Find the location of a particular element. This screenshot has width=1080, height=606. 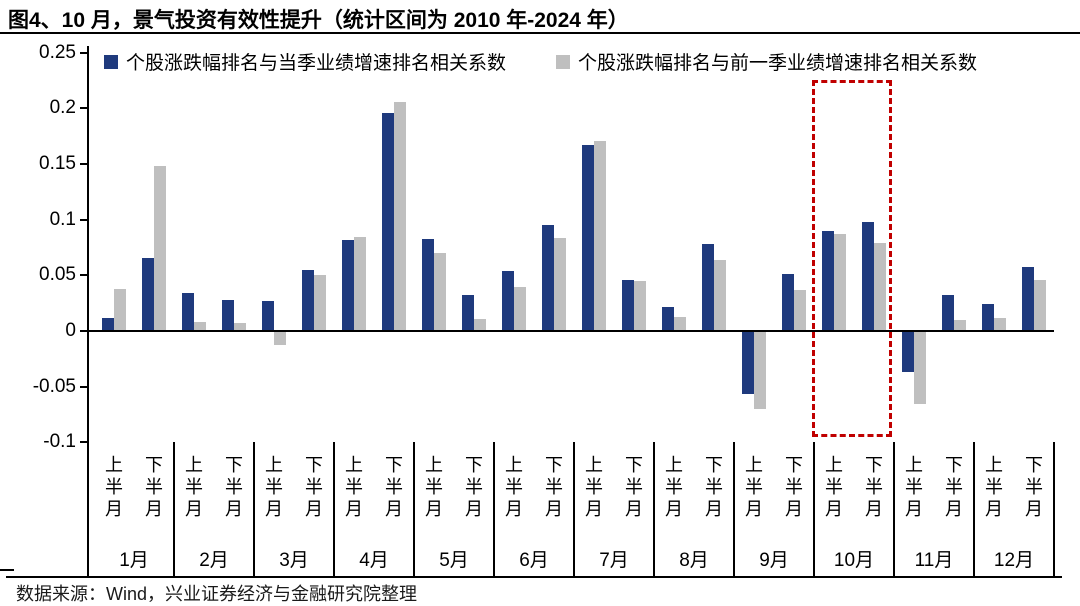

highlight-box is located at coordinates (852, 258).